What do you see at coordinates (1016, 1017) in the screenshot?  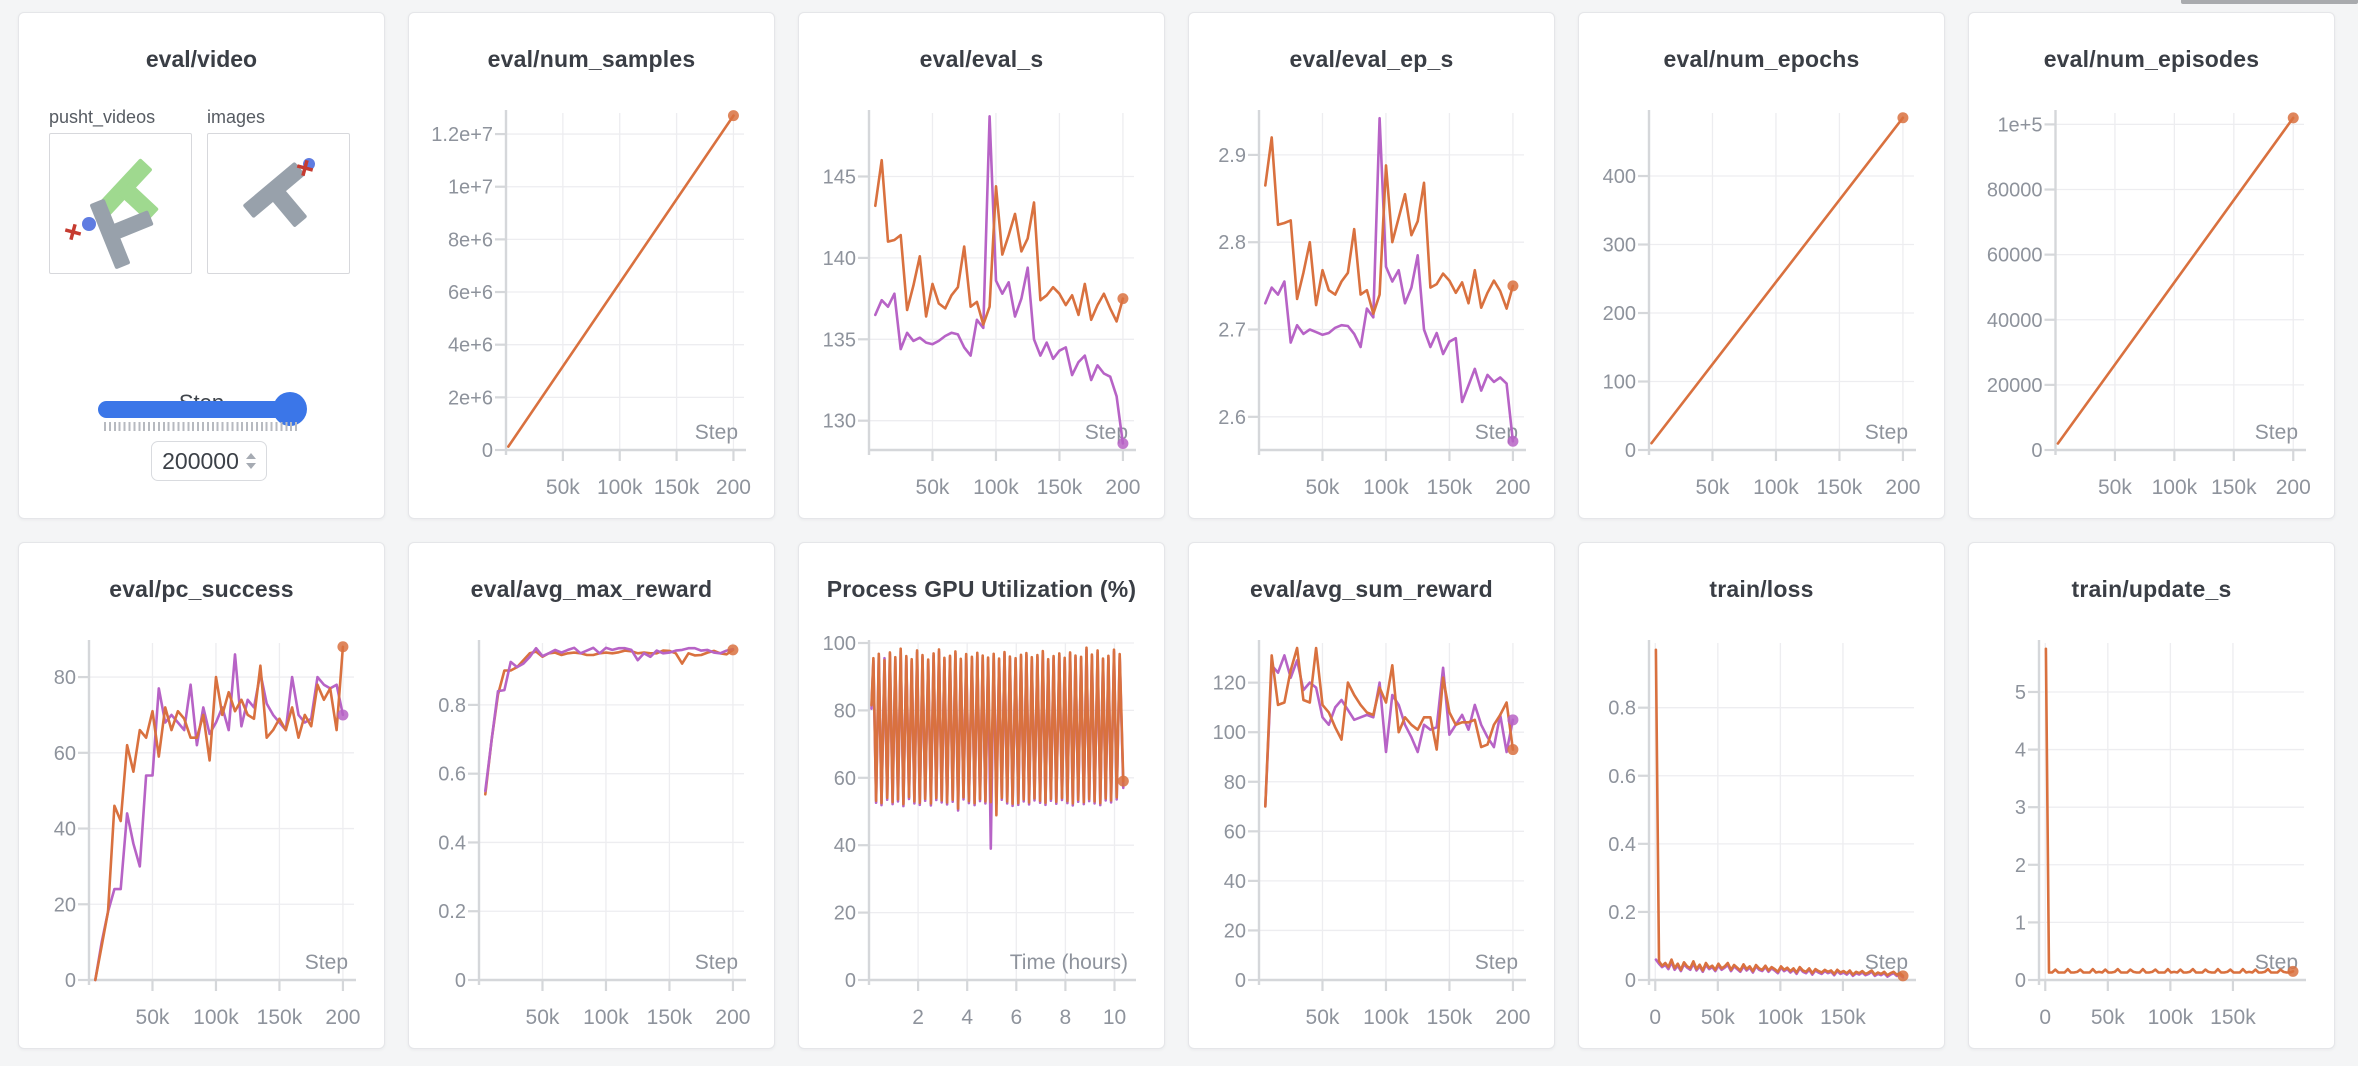 I see `svg-text: 6` at bounding box center [1016, 1017].